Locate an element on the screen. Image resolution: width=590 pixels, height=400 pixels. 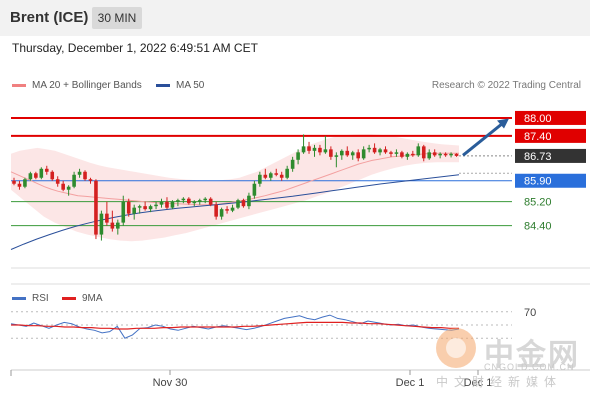
legend-rsi: RSI is located at coordinates (30, 298).